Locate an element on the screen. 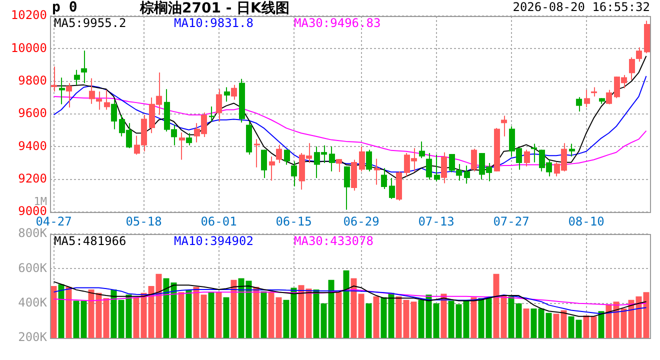  text: 2026-08-20 16:55:32 is located at coordinates (581, 7).